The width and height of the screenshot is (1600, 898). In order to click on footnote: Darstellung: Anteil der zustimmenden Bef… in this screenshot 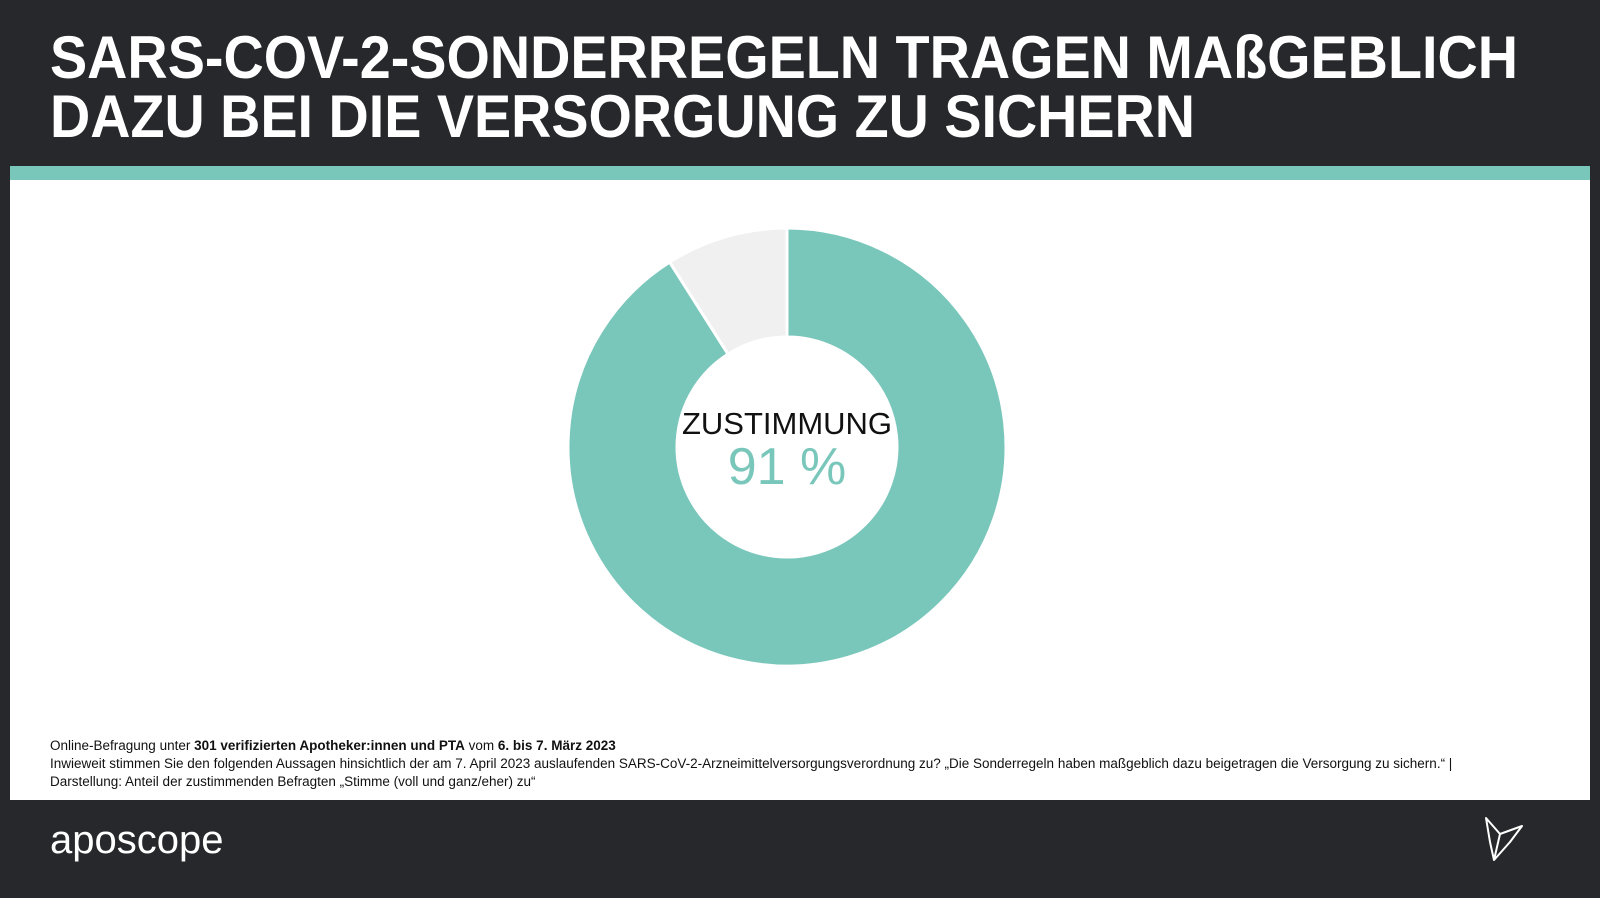, I will do `click(292, 781)`.